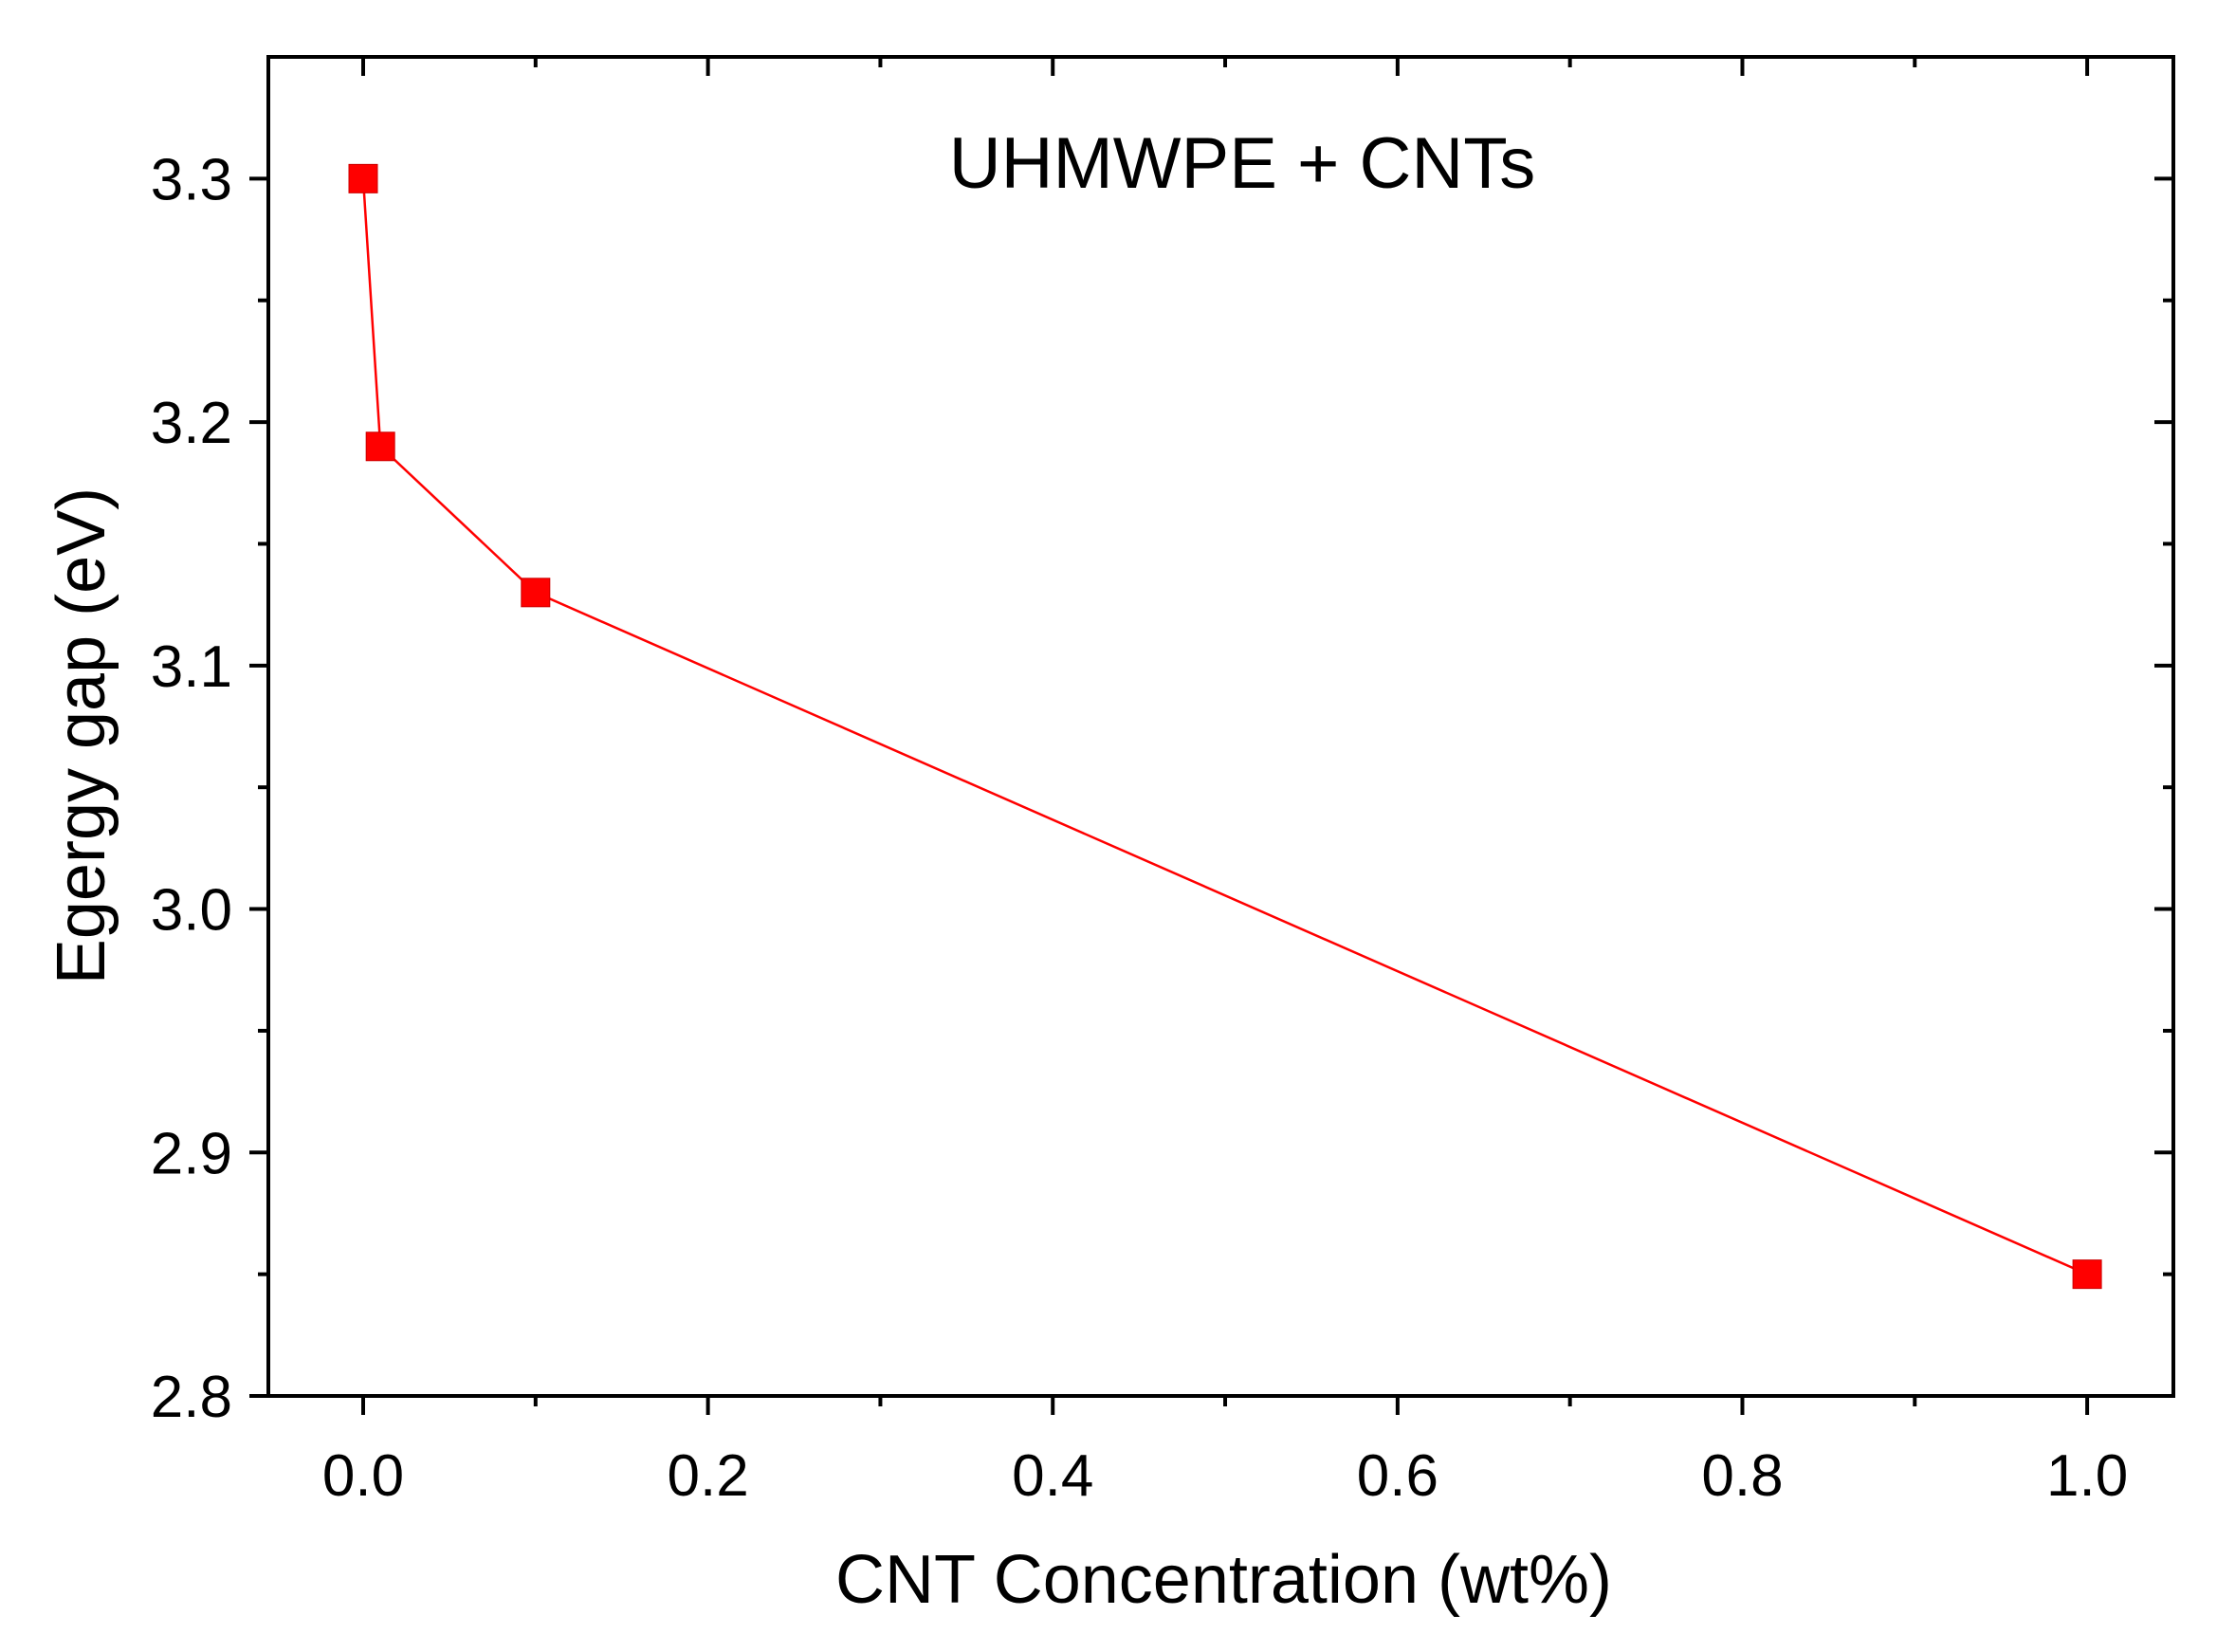  What do you see at coordinates (192, 1397) in the screenshot?
I see `y-tick-label: 2.8` at bounding box center [192, 1397].